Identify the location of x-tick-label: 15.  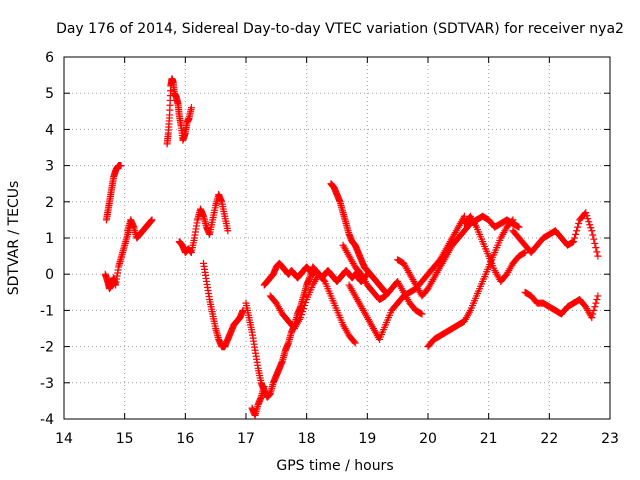
(125, 439).